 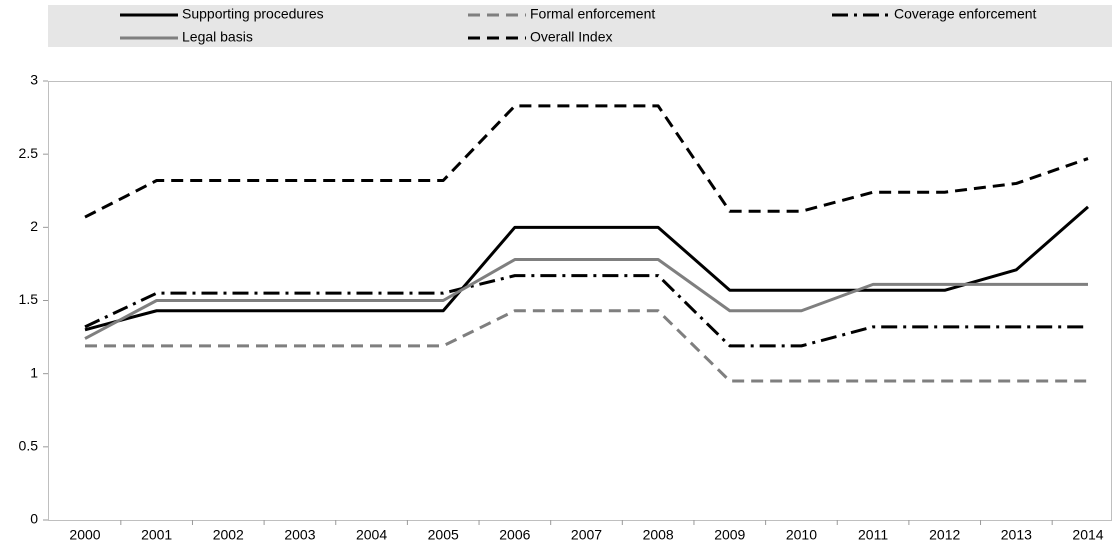 What do you see at coordinates (944, 535) in the screenshot?
I see `x-tick-label: 2012` at bounding box center [944, 535].